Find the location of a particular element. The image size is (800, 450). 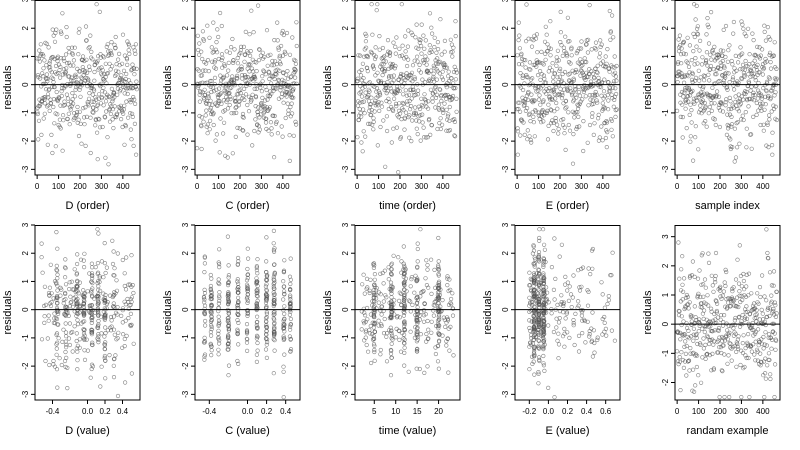

y-axis-label: residuals is located at coordinates (168, 87).